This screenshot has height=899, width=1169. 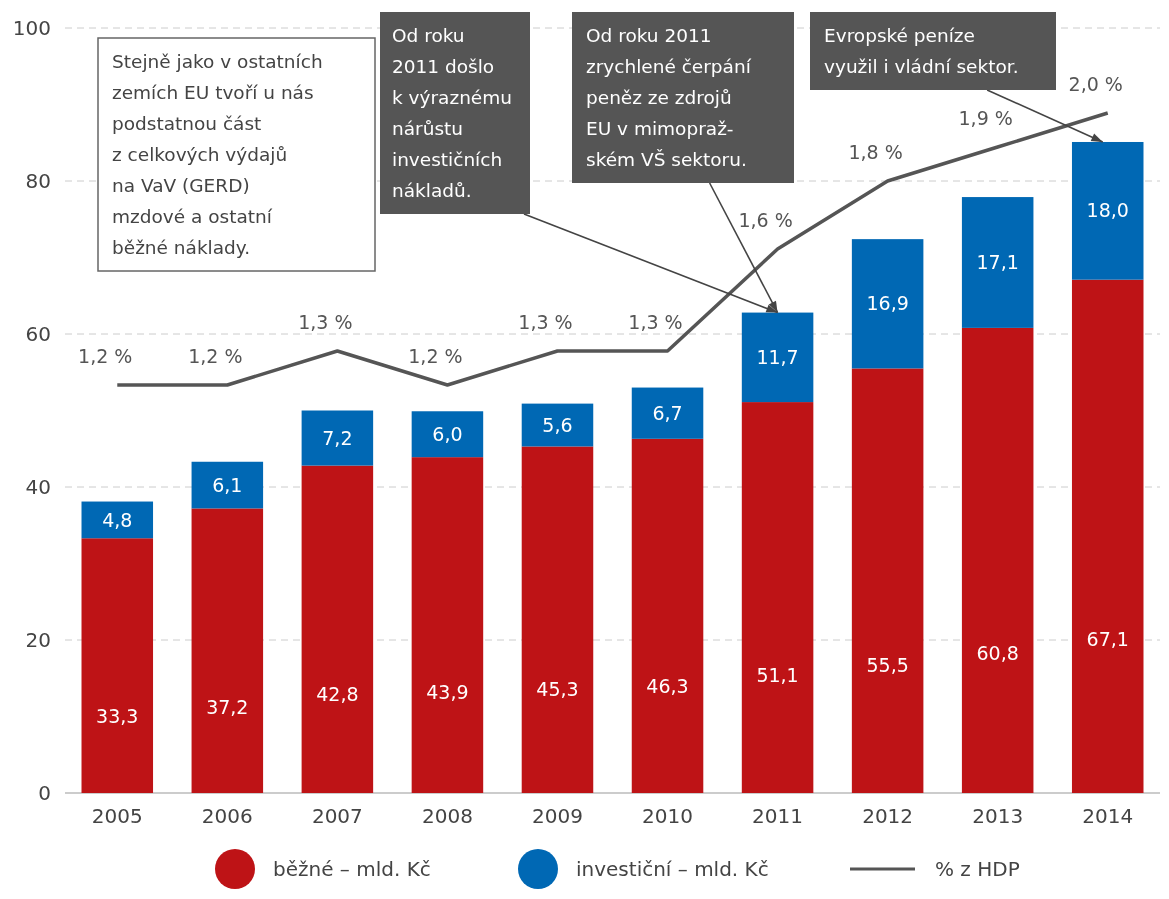 I want to click on annotation: Evropské peníze využil i vládní sektor., so click(x=921, y=51).